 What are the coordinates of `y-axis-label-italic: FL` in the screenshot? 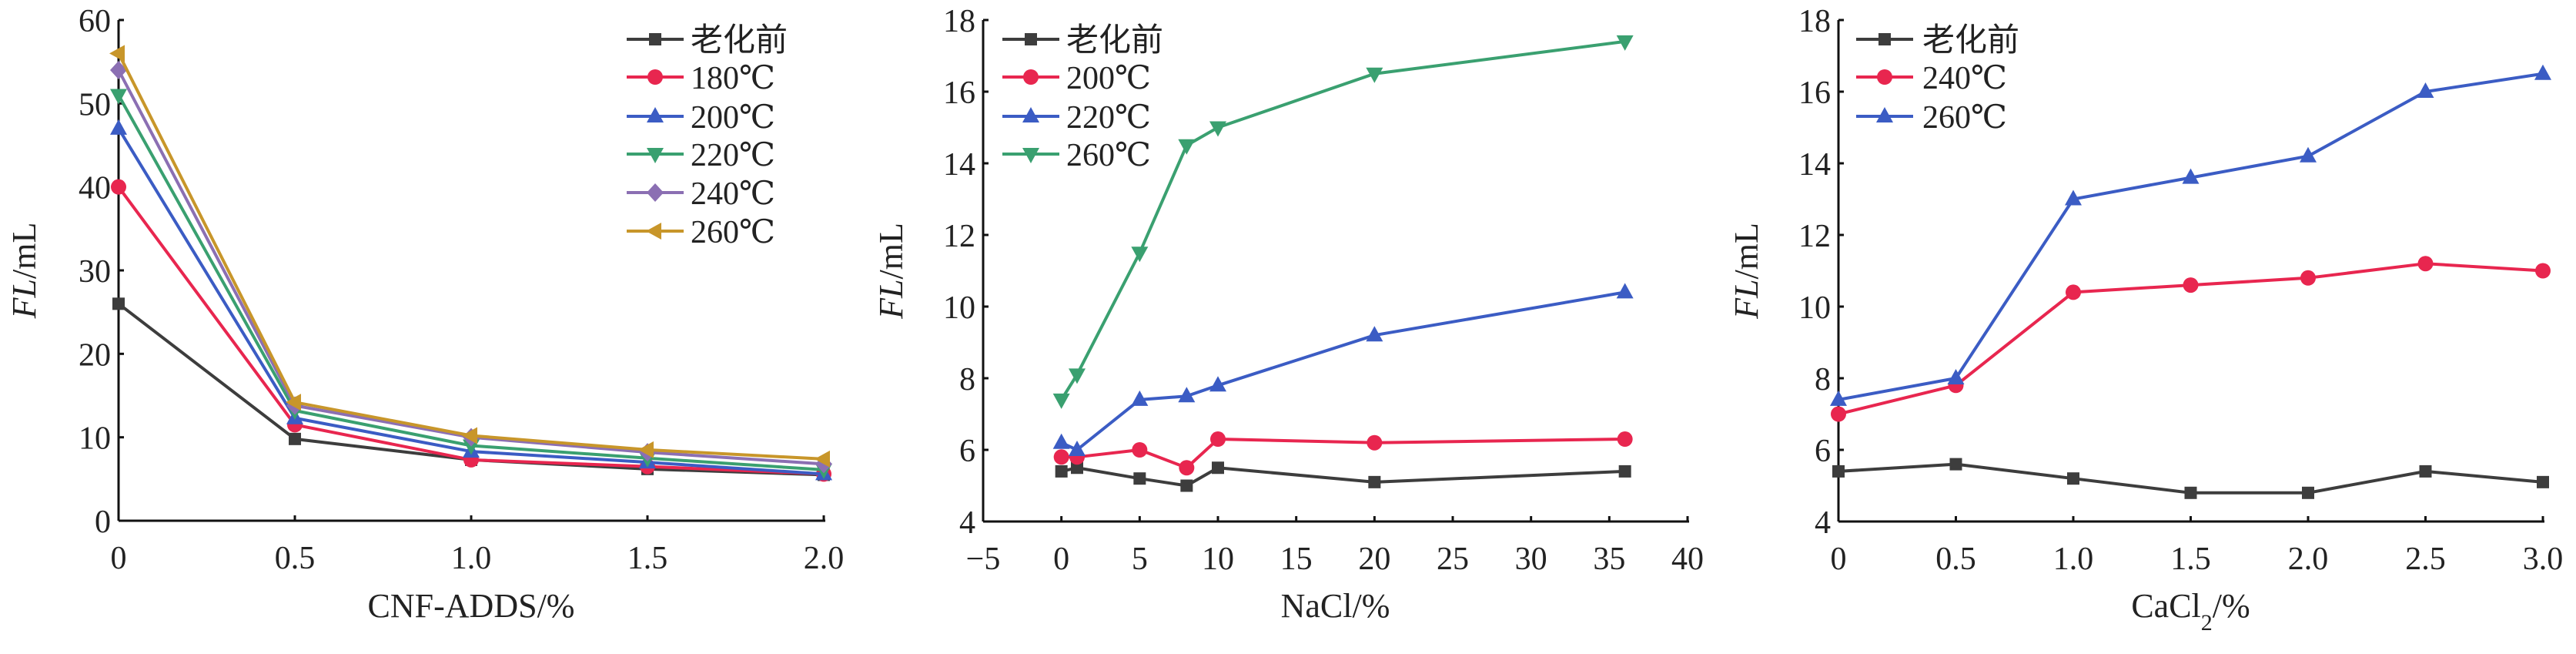 It's located at (891, 299).